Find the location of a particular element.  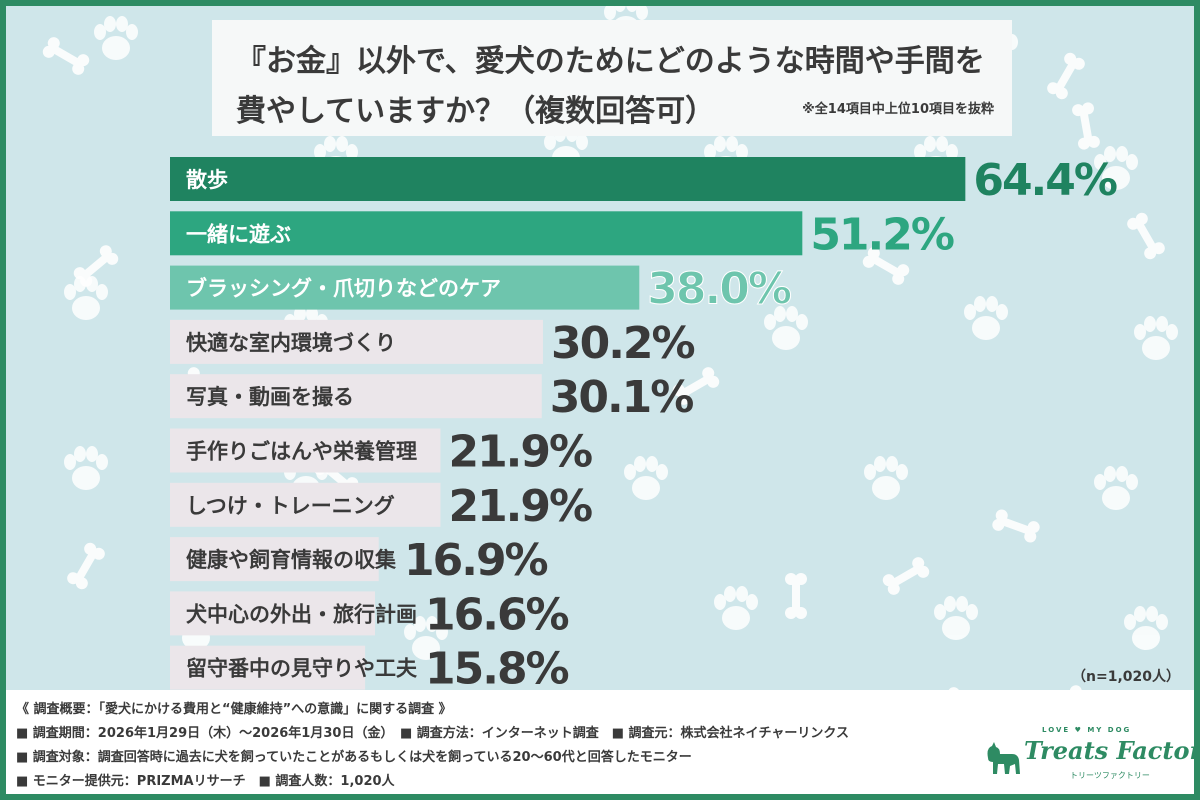

value-label-5: 30.1% is located at coordinates (622, 397).